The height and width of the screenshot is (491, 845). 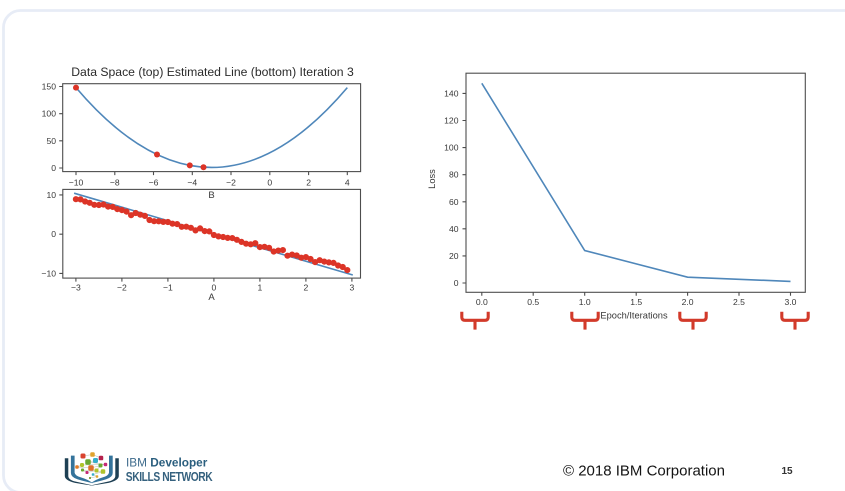 I want to click on svg-text: −4, so click(x=192, y=182).